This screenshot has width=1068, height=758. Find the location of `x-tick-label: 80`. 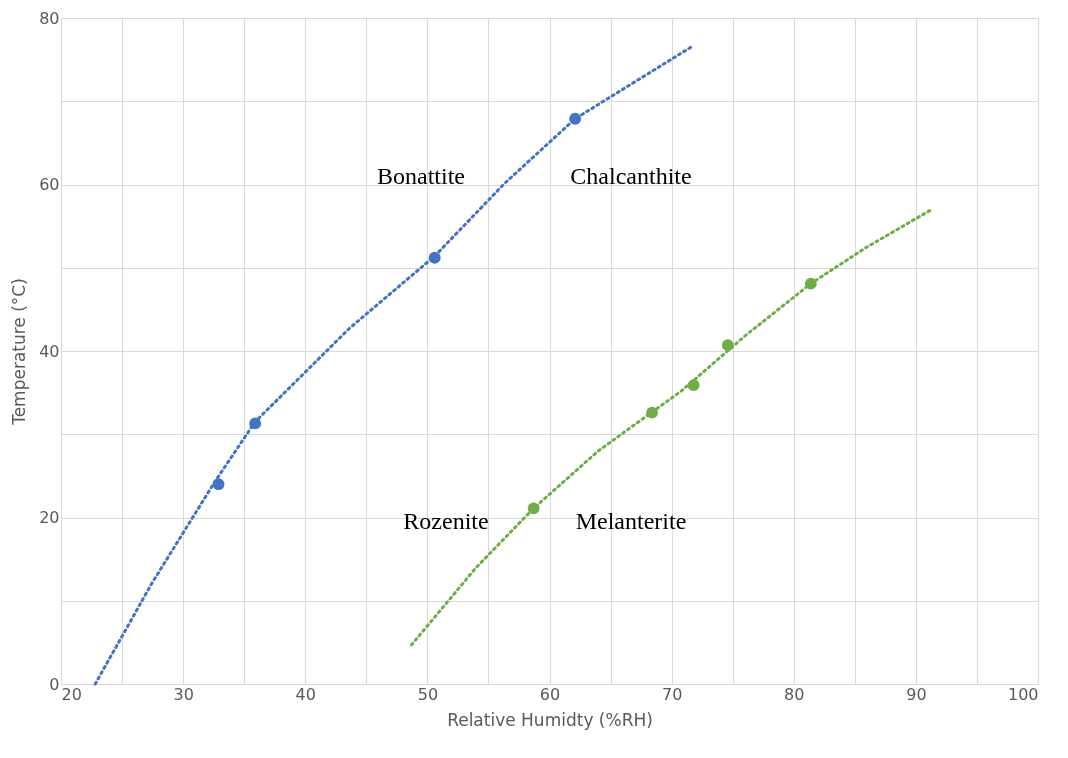

x-tick-label: 80 is located at coordinates (794, 694).